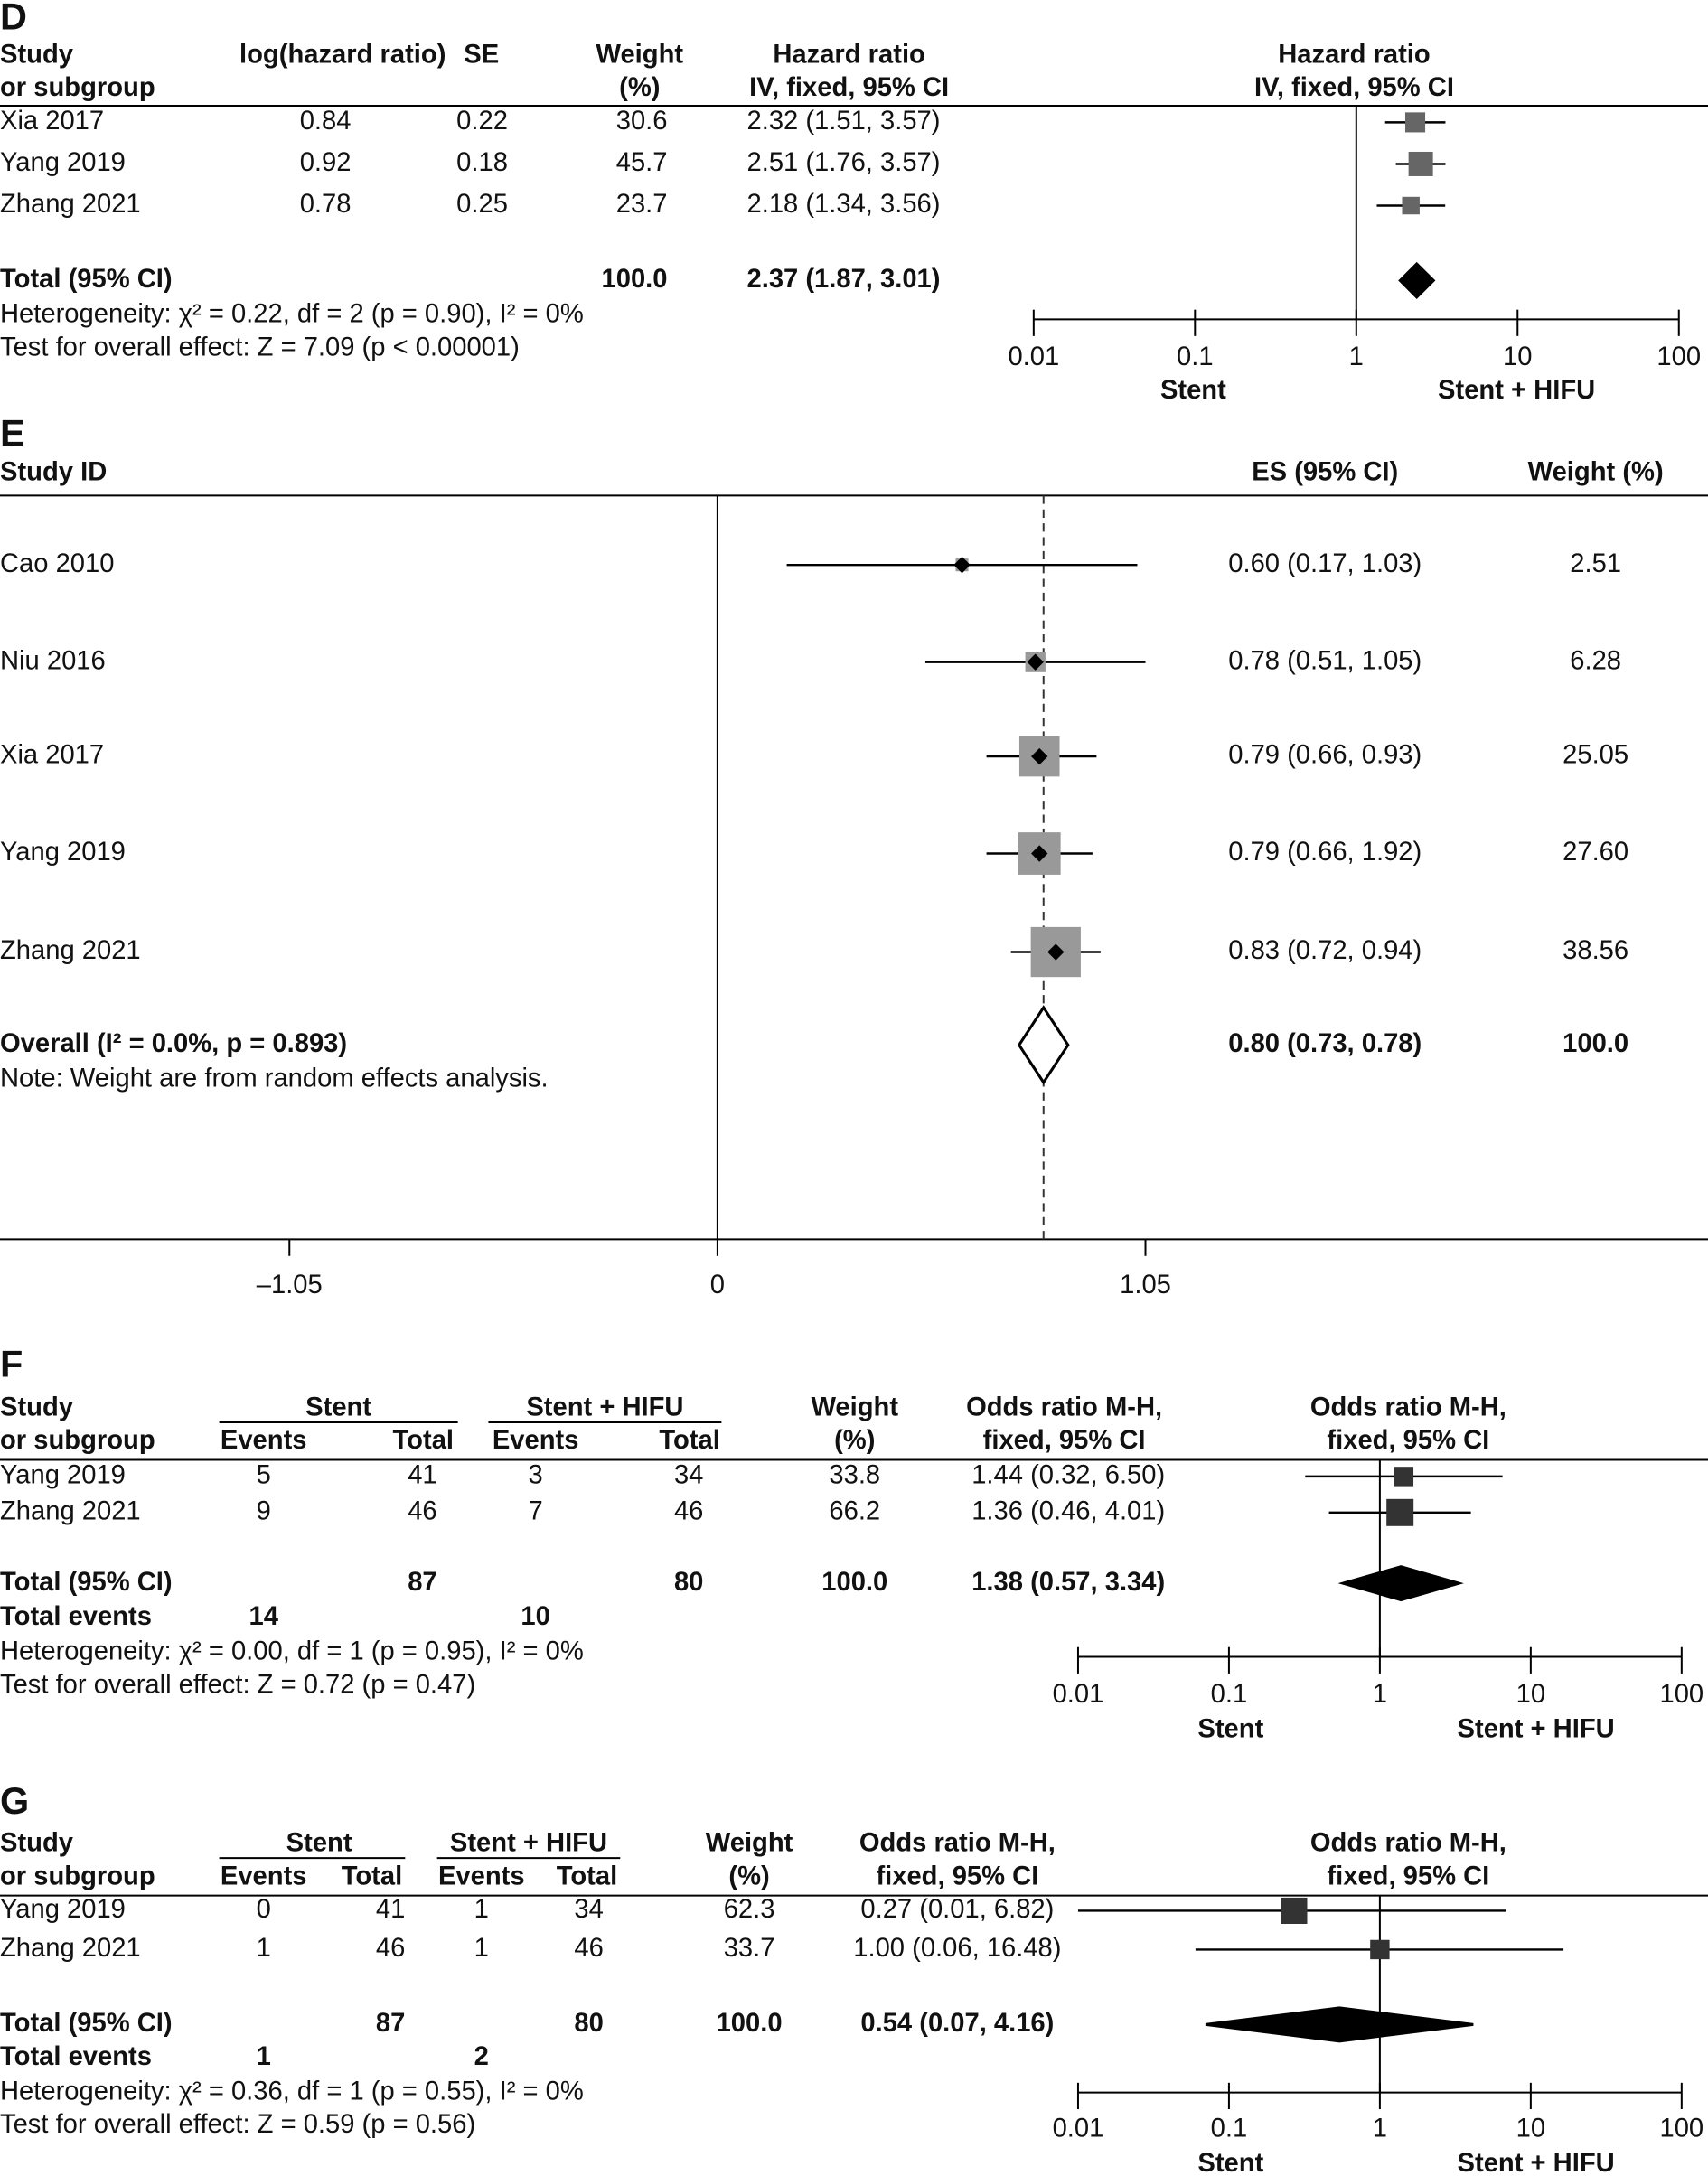  I want to click on table-cell: 1.36 (0.46, 4.01), so click(1068, 1512).